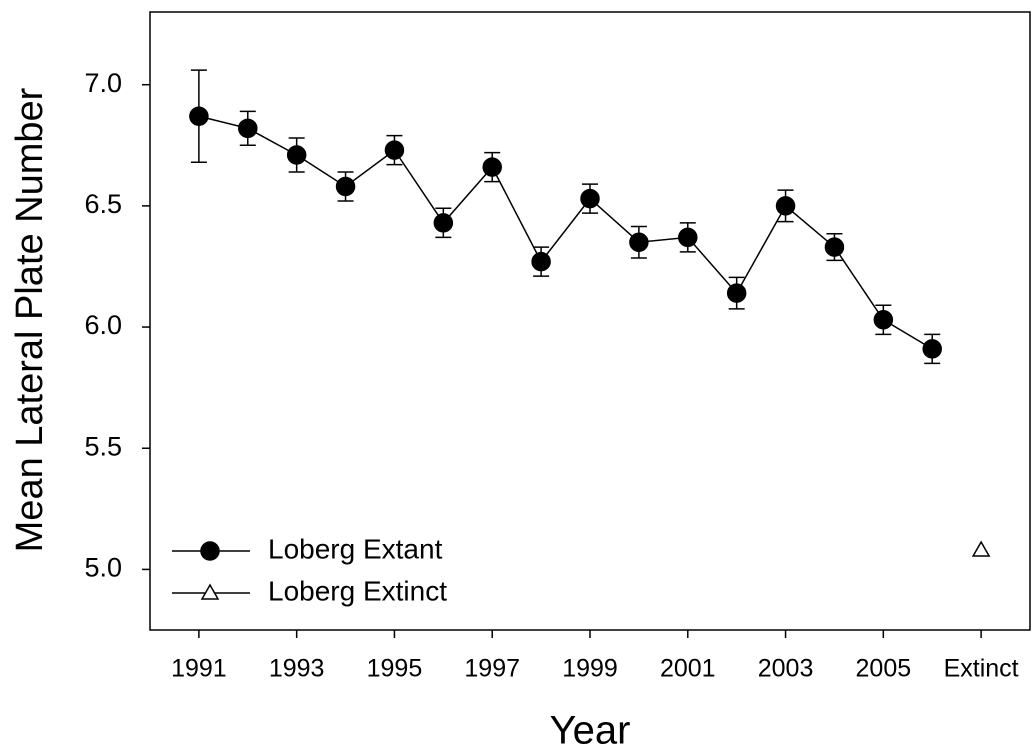 The image size is (1035, 754). Describe the element at coordinates (590, 731) in the screenshot. I see `x-axis-label: Year` at that location.